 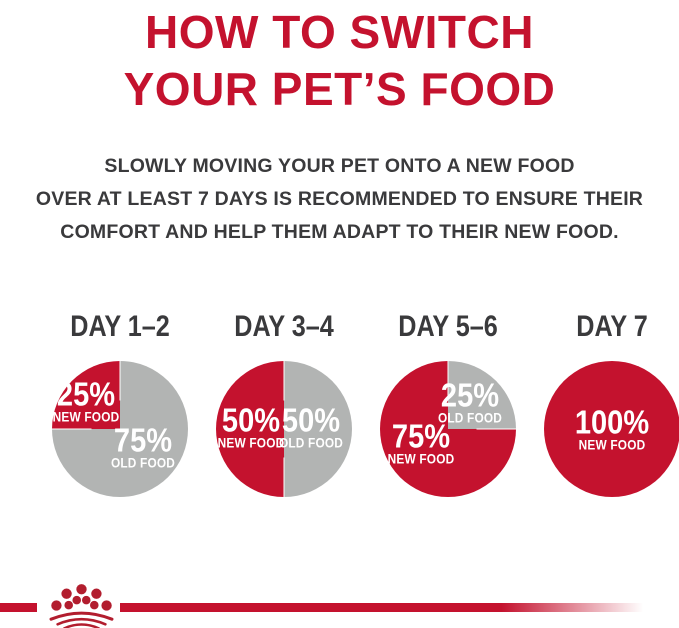 I want to click on pie-chart-day-5-6: 25% OLD FOOD 75% NEW FOOD, so click(x=448, y=429).